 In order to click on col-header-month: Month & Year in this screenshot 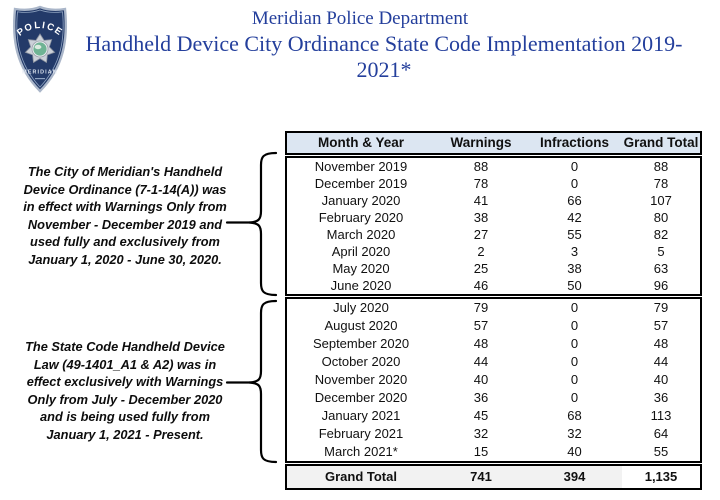, I will do `click(361, 142)`.